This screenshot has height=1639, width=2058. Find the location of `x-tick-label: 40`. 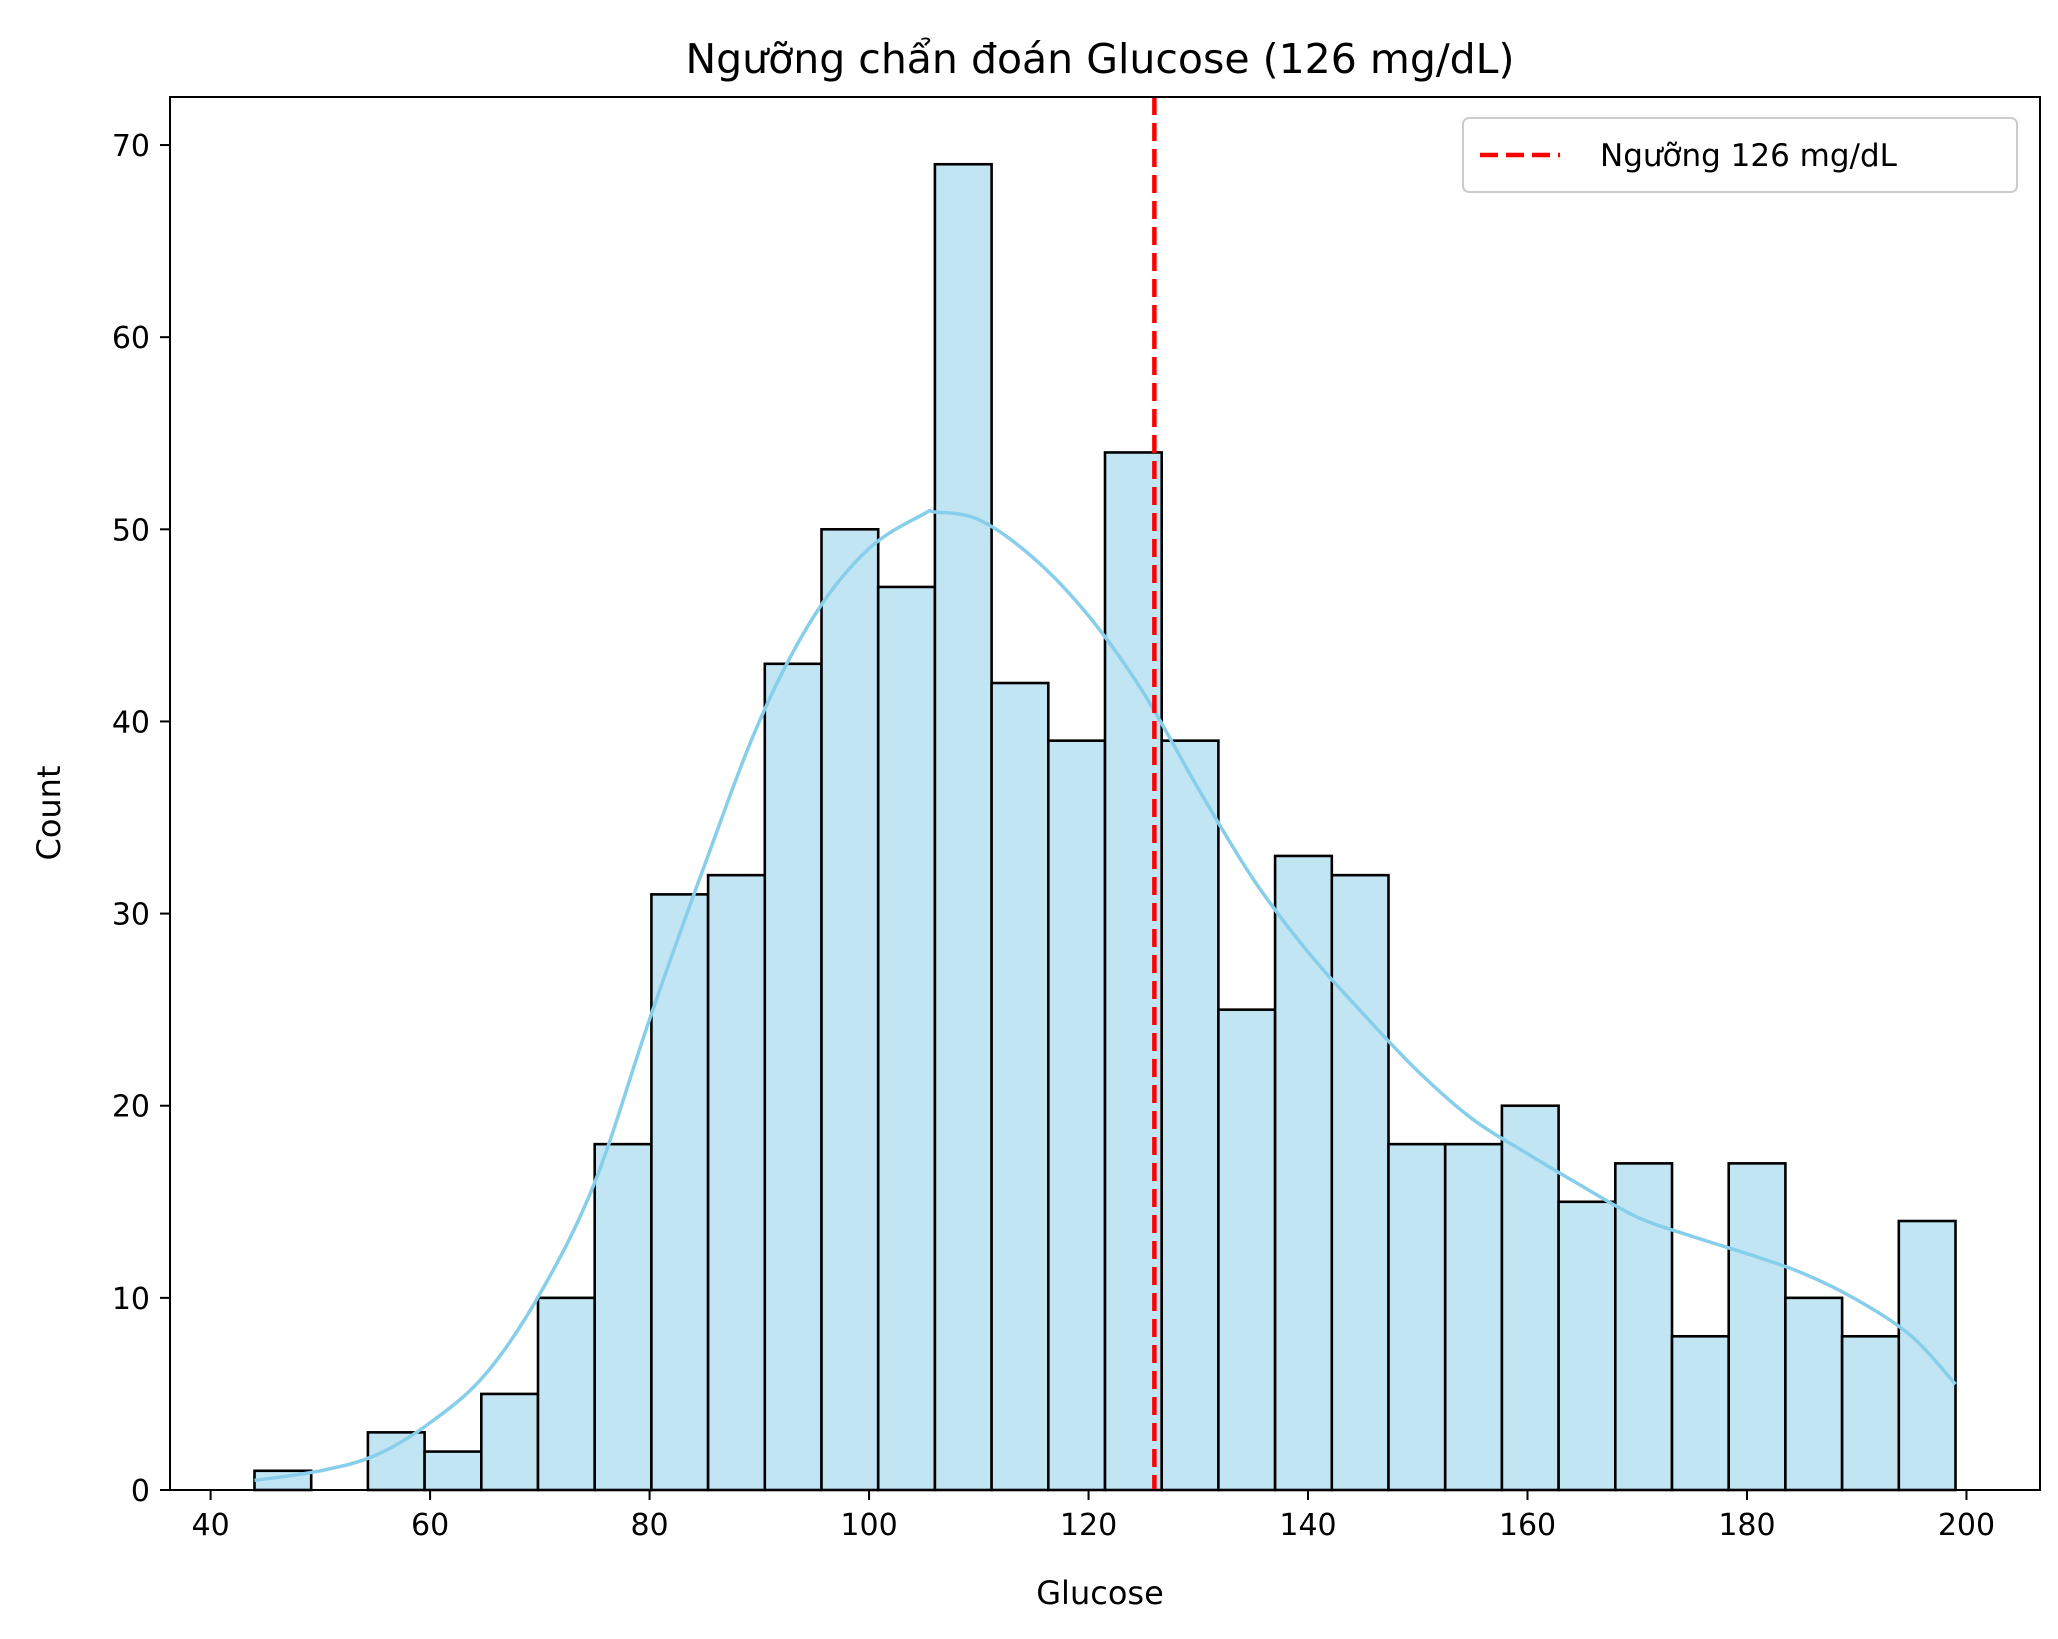

x-tick-label: 40 is located at coordinates (211, 1525).